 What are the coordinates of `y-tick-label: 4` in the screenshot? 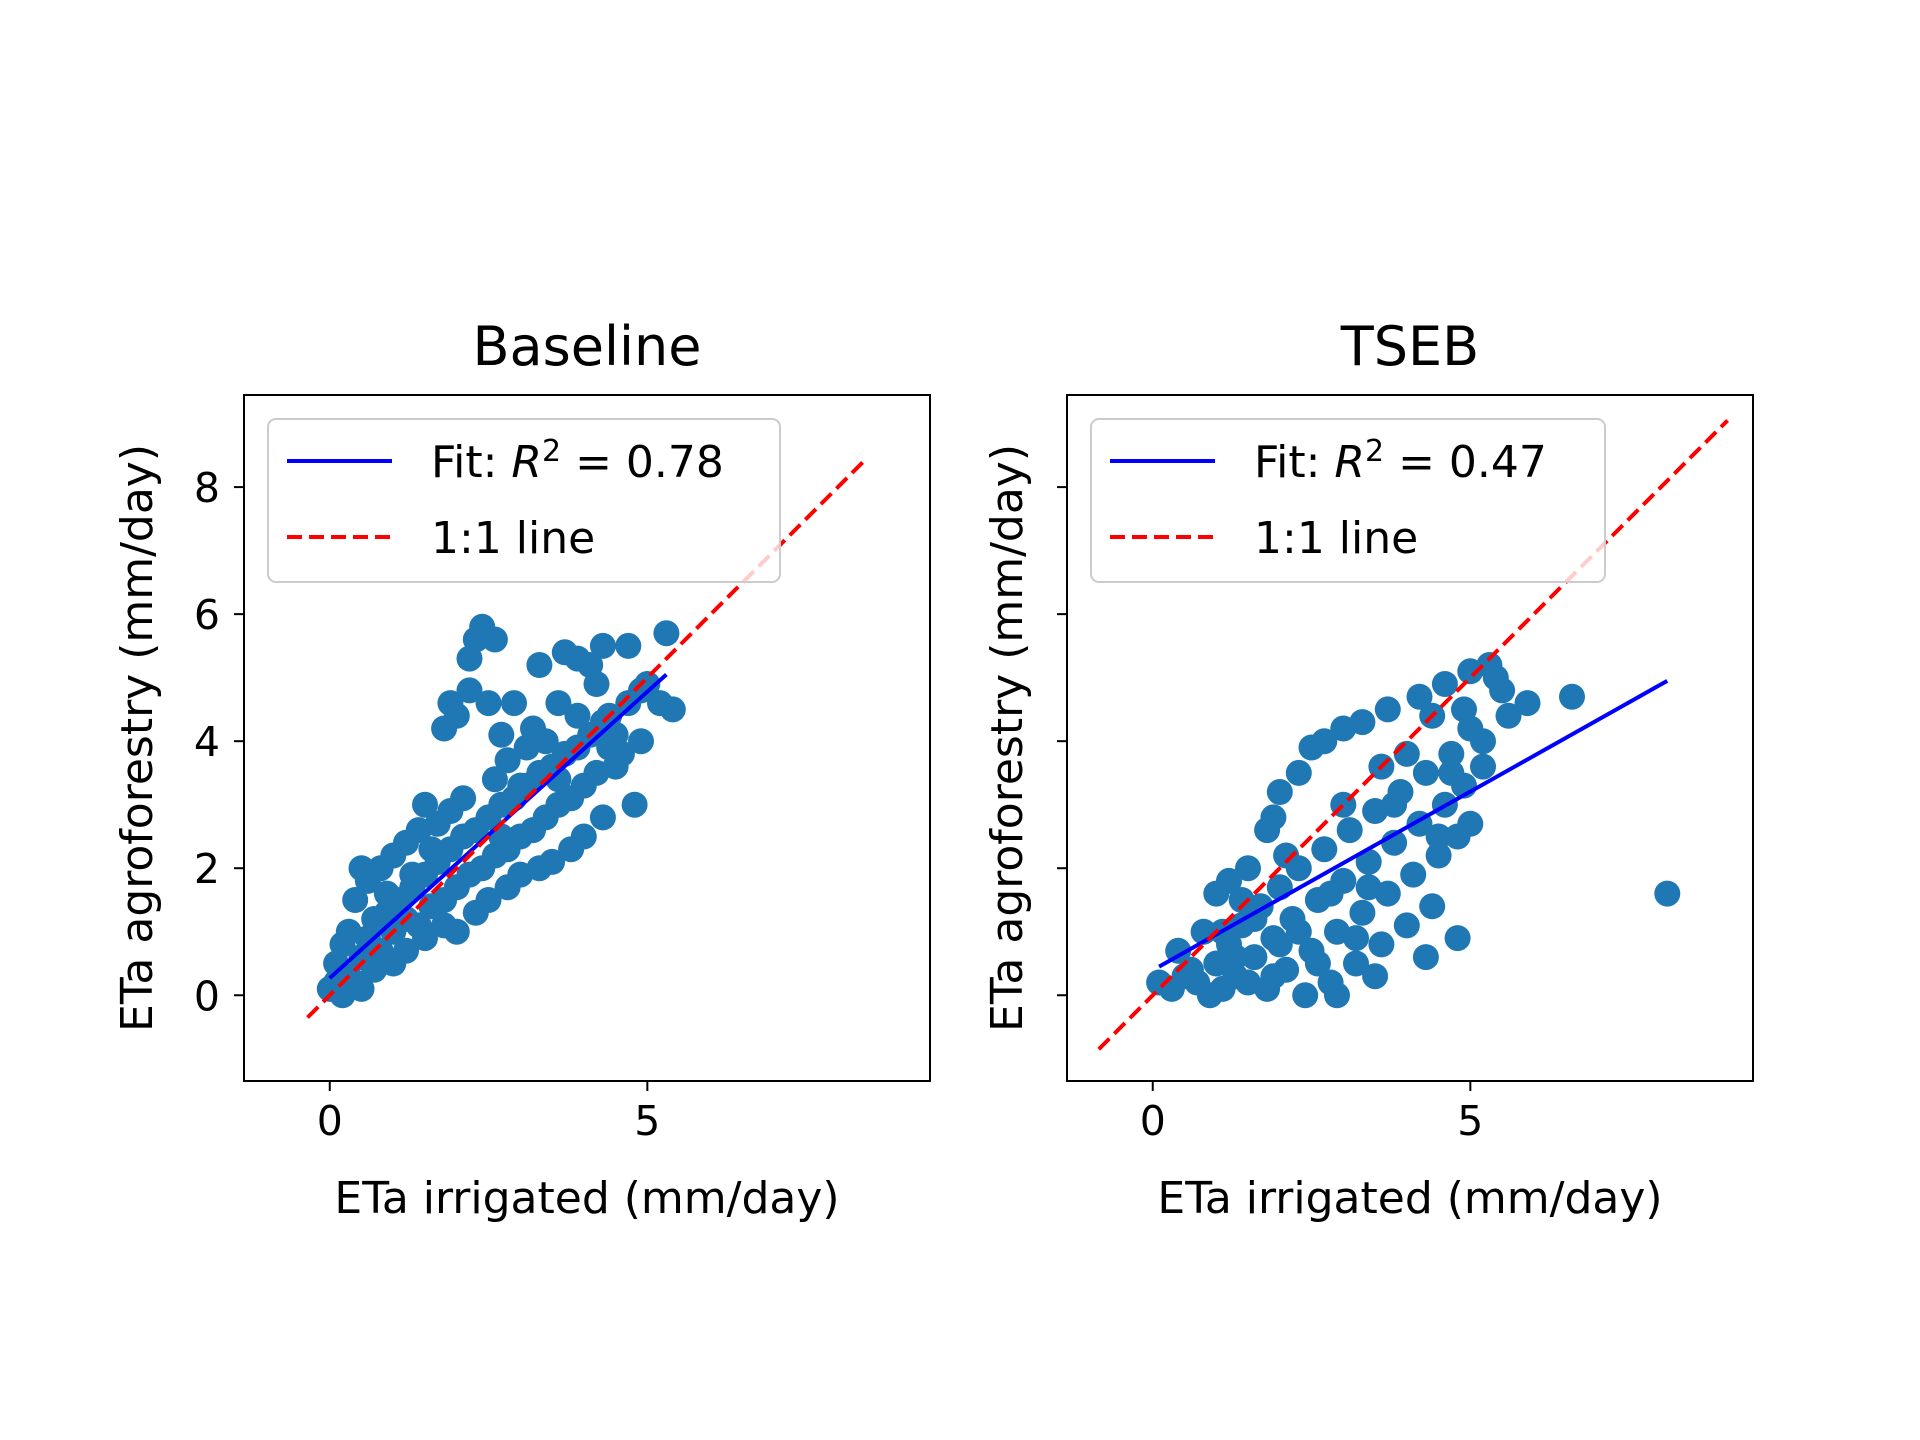 It's located at (207, 742).